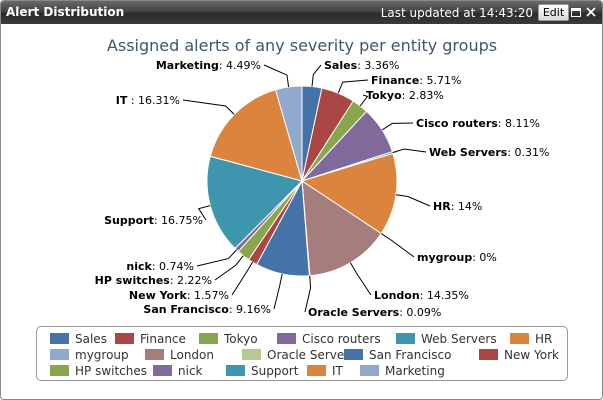  Describe the element at coordinates (288, 133) in the screenshot. I see `pie-slice-marketing` at that location.